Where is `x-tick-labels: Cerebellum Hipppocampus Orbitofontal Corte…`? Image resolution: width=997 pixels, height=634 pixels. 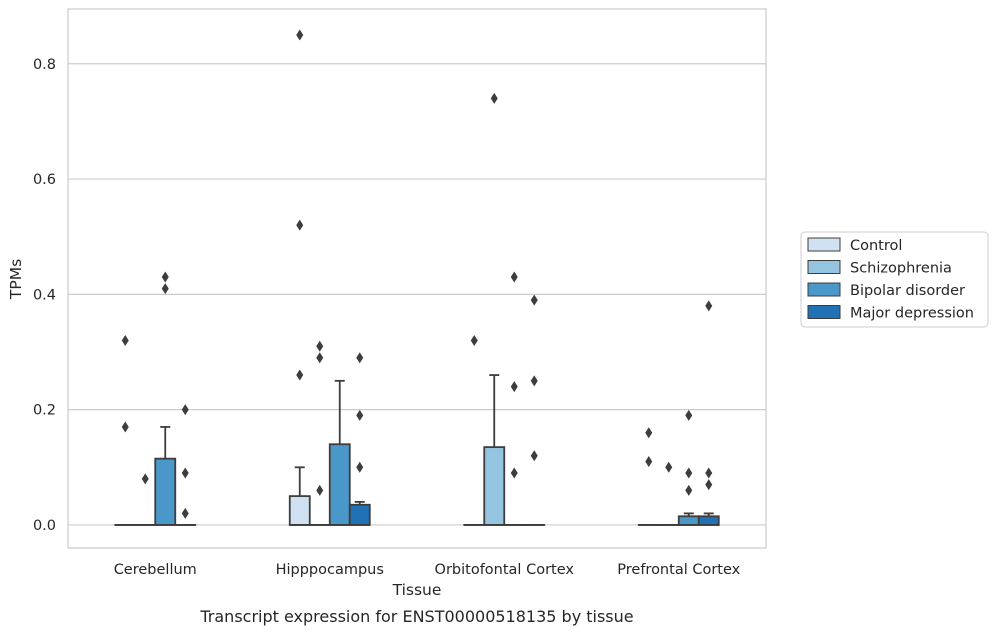 x-tick-labels: Cerebellum Hipppocampus Orbitofontal Corte… is located at coordinates (427, 570).